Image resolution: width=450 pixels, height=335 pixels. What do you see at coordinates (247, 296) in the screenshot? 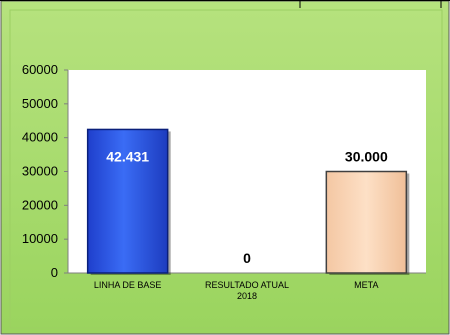
I see `x-category-label: 2018` at bounding box center [247, 296].